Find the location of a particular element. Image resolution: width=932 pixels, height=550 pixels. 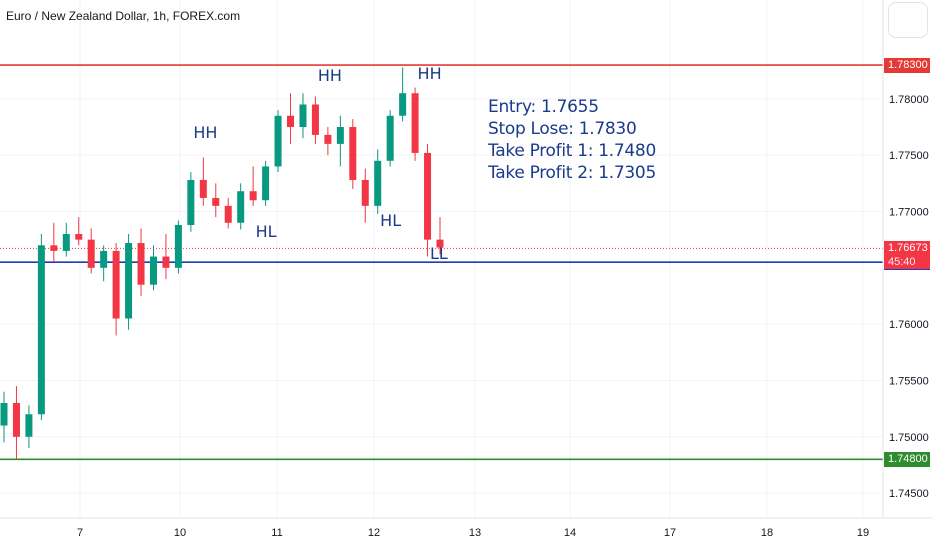

swing-label: LL is located at coordinates (439, 254).